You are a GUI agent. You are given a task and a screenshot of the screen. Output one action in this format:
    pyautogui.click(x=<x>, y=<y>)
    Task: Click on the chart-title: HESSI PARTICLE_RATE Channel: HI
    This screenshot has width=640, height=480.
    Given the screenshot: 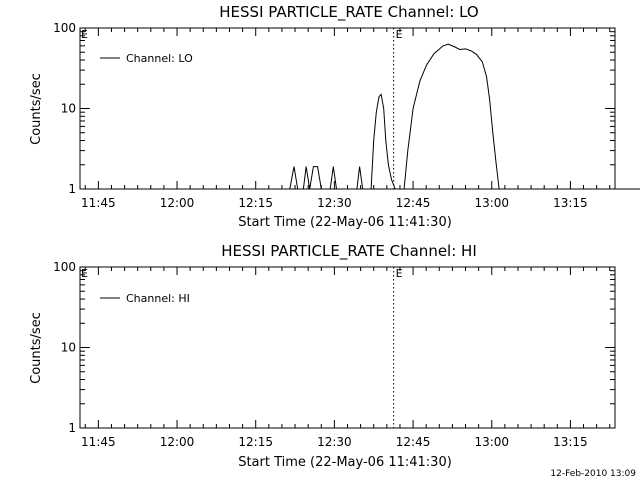 What is the action you would take?
    pyautogui.click(x=349, y=251)
    